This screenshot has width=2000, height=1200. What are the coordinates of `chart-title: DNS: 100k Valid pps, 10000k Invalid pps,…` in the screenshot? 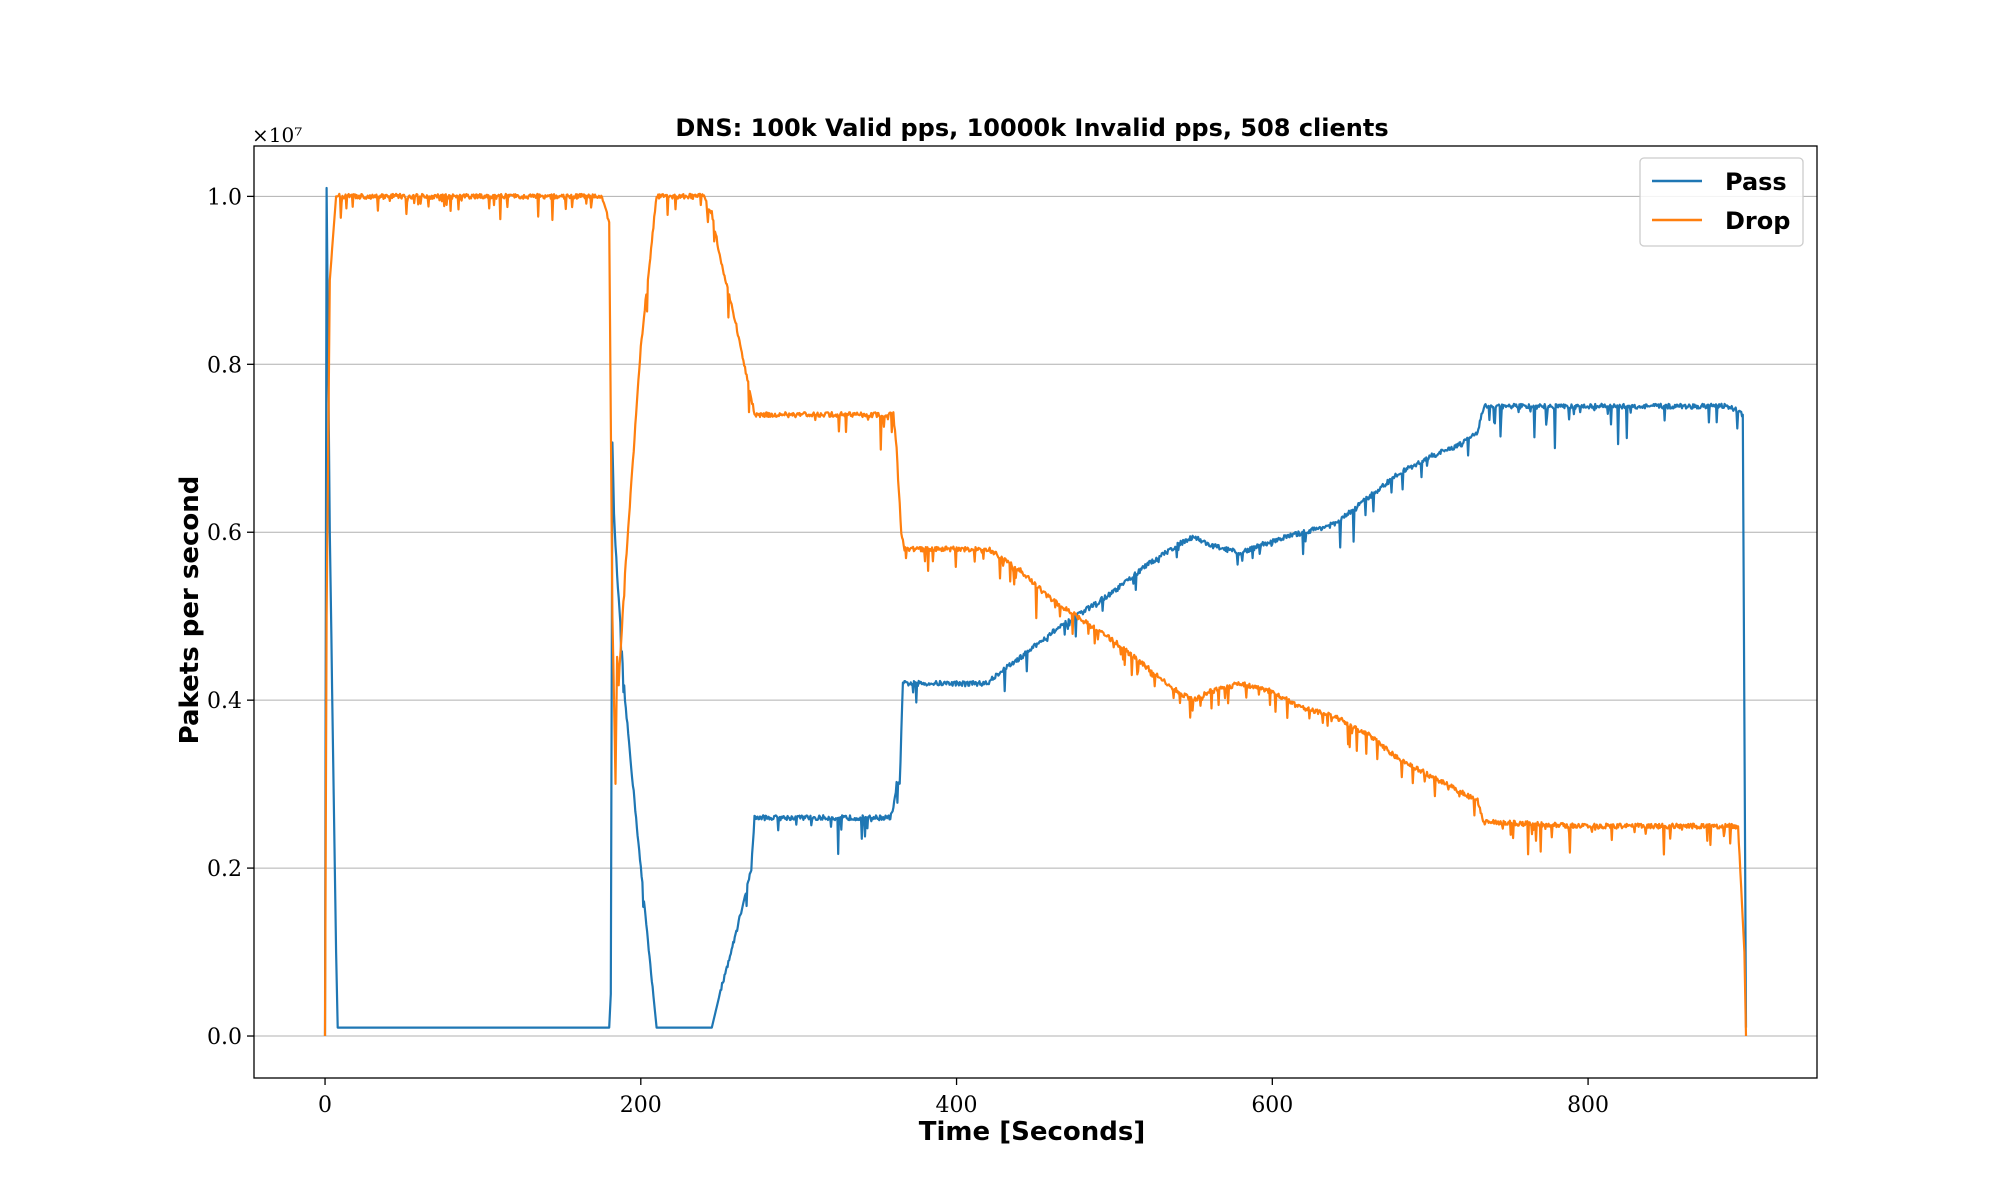 It's located at (1031, 128).